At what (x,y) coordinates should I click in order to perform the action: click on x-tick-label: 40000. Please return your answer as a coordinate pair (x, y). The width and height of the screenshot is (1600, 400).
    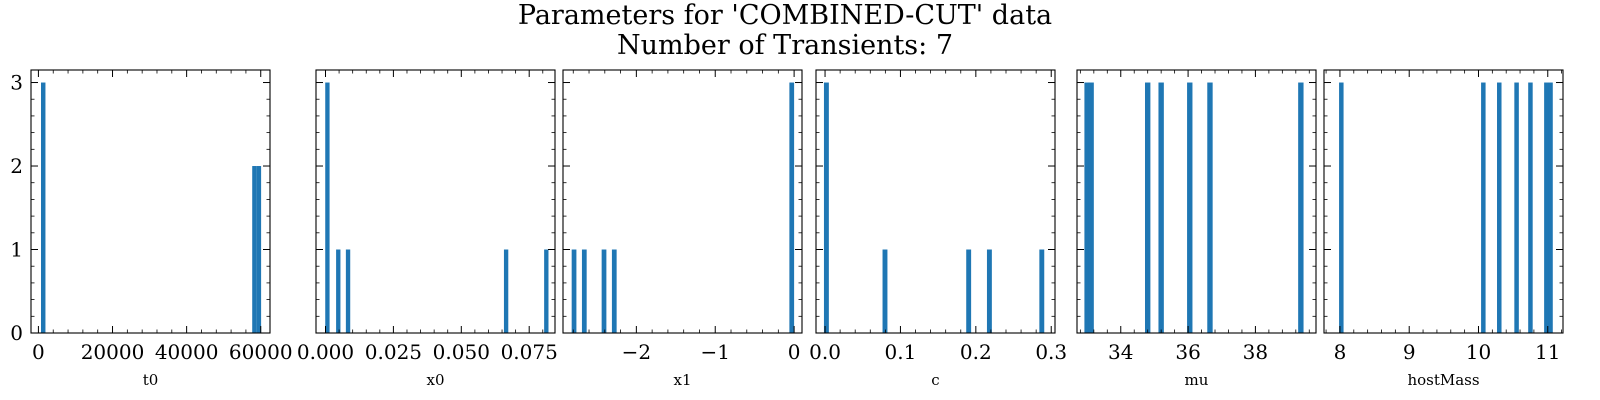
    Looking at the image, I should click on (187, 352).